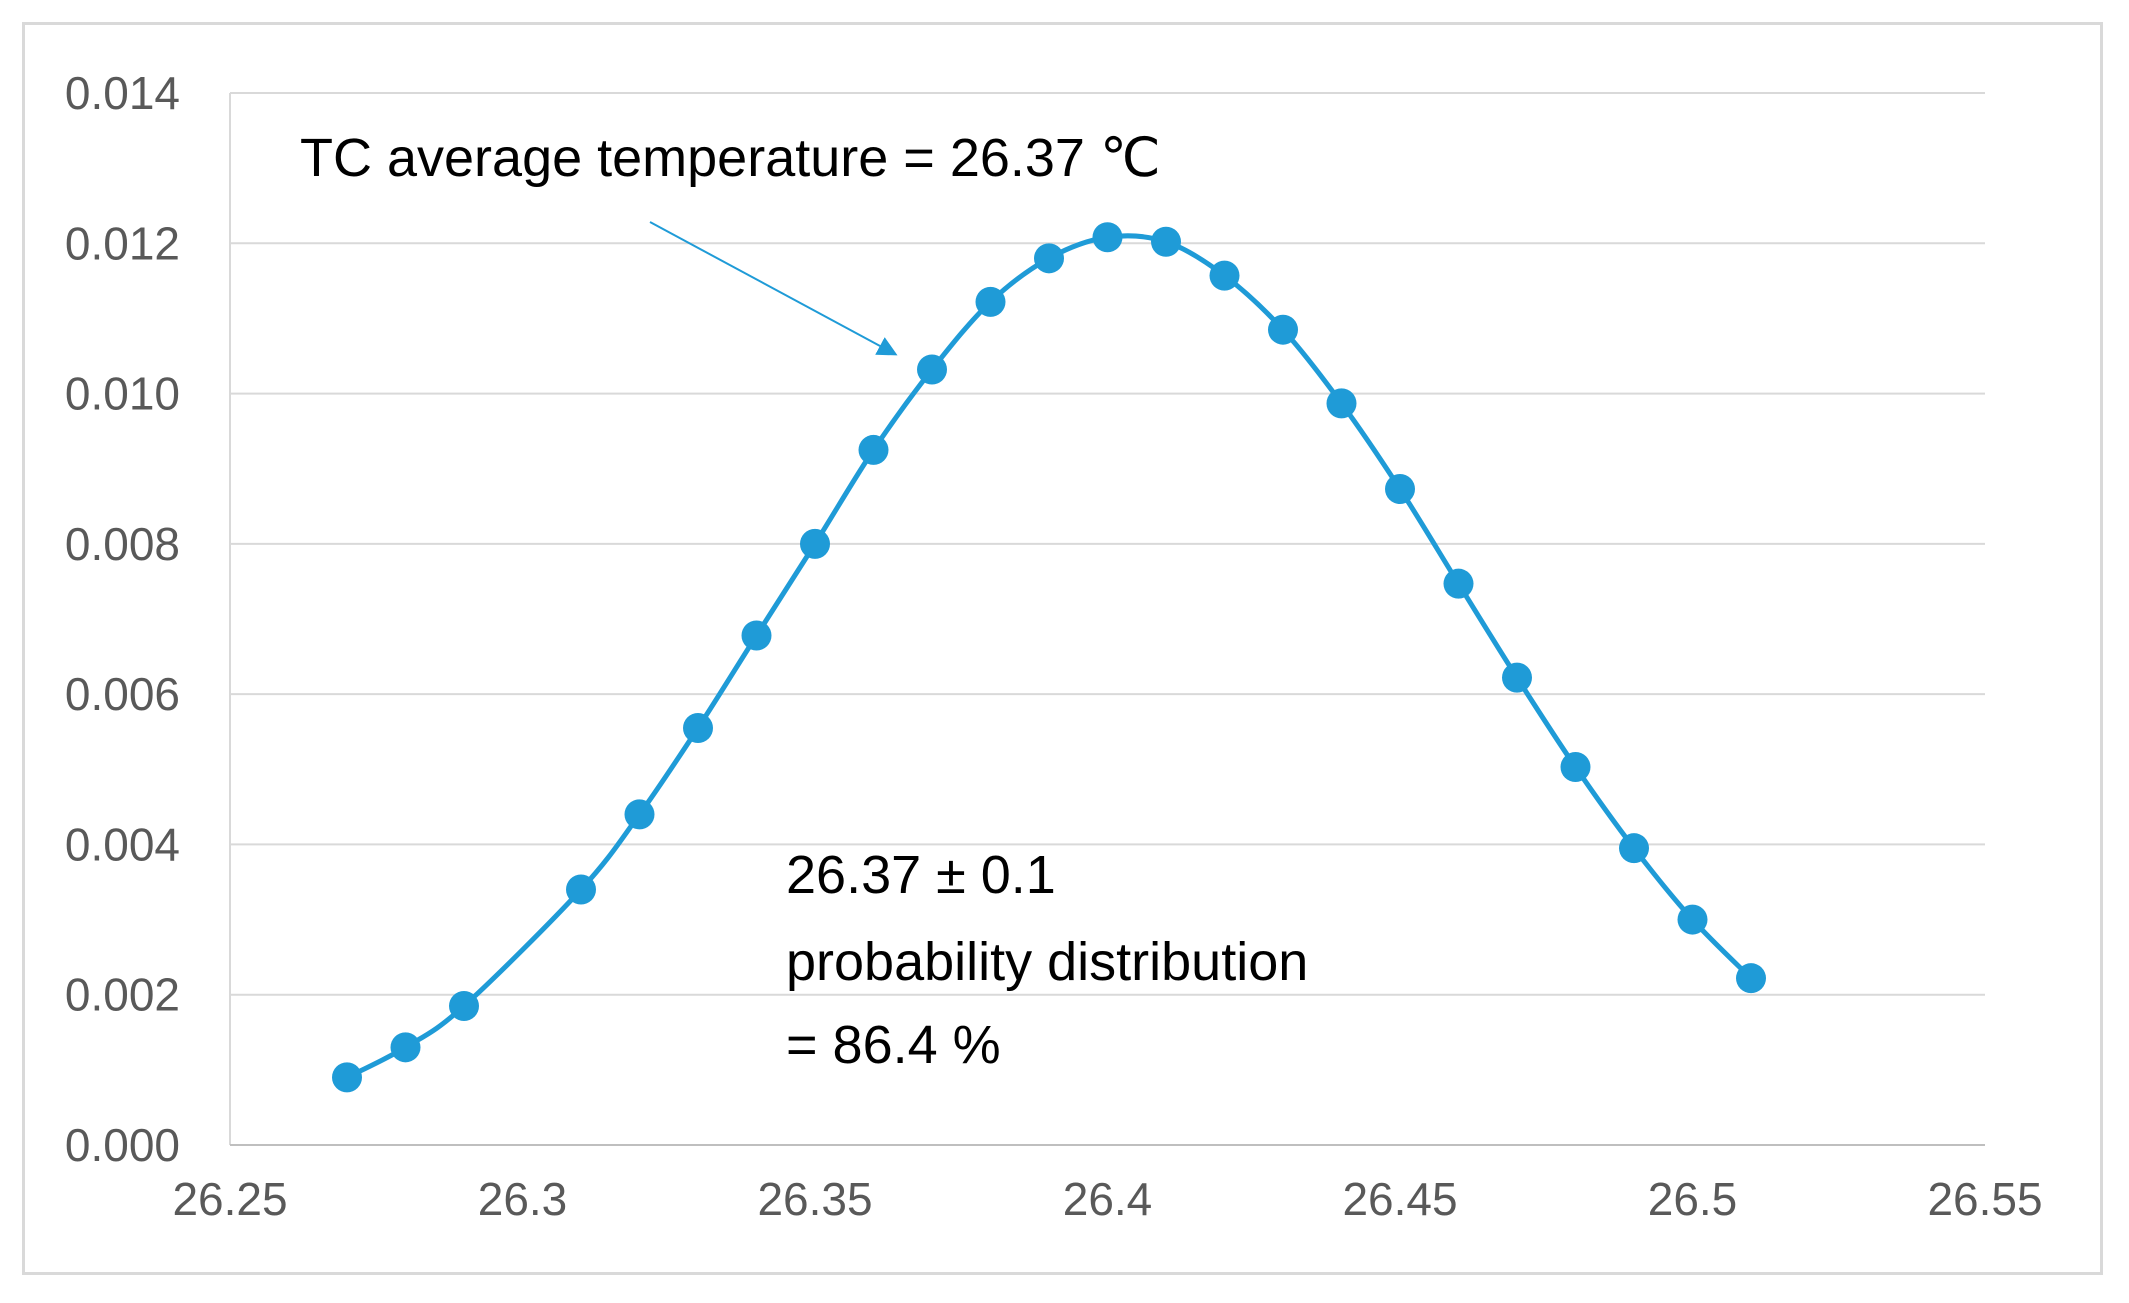  What do you see at coordinates (1984, 1199) in the screenshot?
I see `x-tick-label: 26.55` at bounding box center [1984, 1199].